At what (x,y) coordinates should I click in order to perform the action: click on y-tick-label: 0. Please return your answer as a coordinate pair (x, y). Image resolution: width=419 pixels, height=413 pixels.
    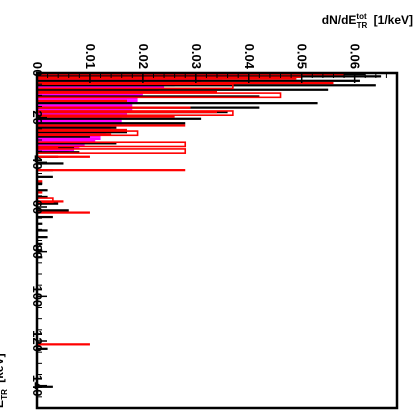
    Looking at the image, I should click on (37, 65).